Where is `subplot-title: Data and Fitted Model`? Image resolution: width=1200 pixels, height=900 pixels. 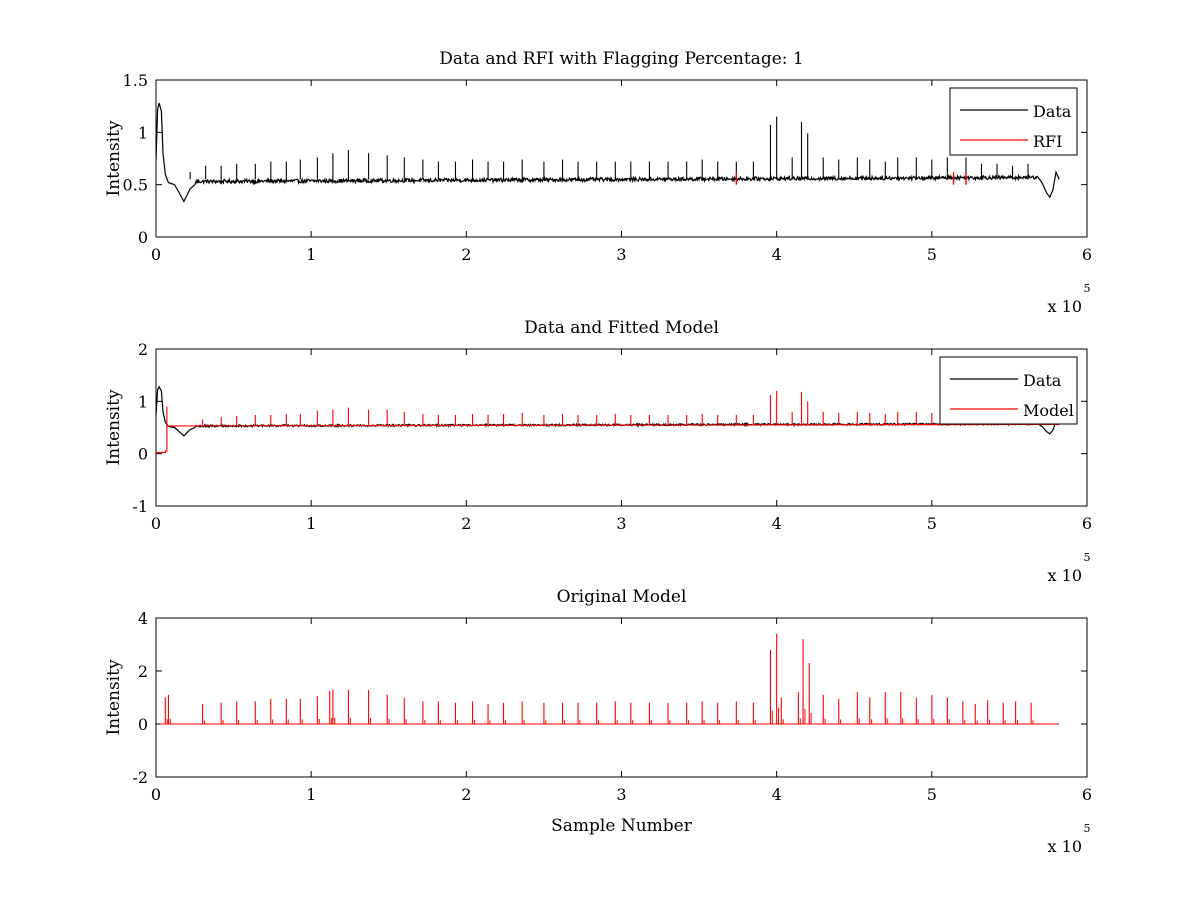 subplot-title: Data and Fitted Model is located at coordinates (621, 328).